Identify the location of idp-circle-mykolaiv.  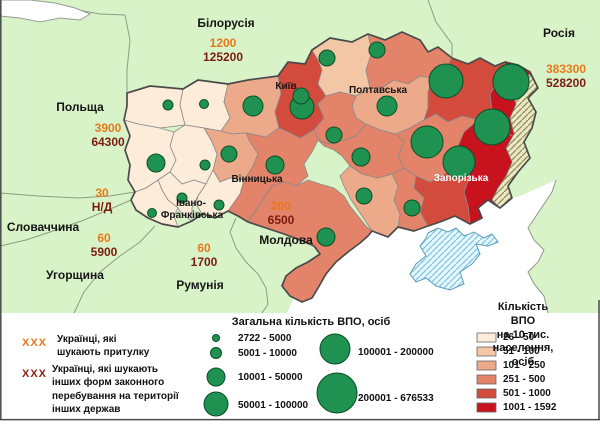
(364, 196).